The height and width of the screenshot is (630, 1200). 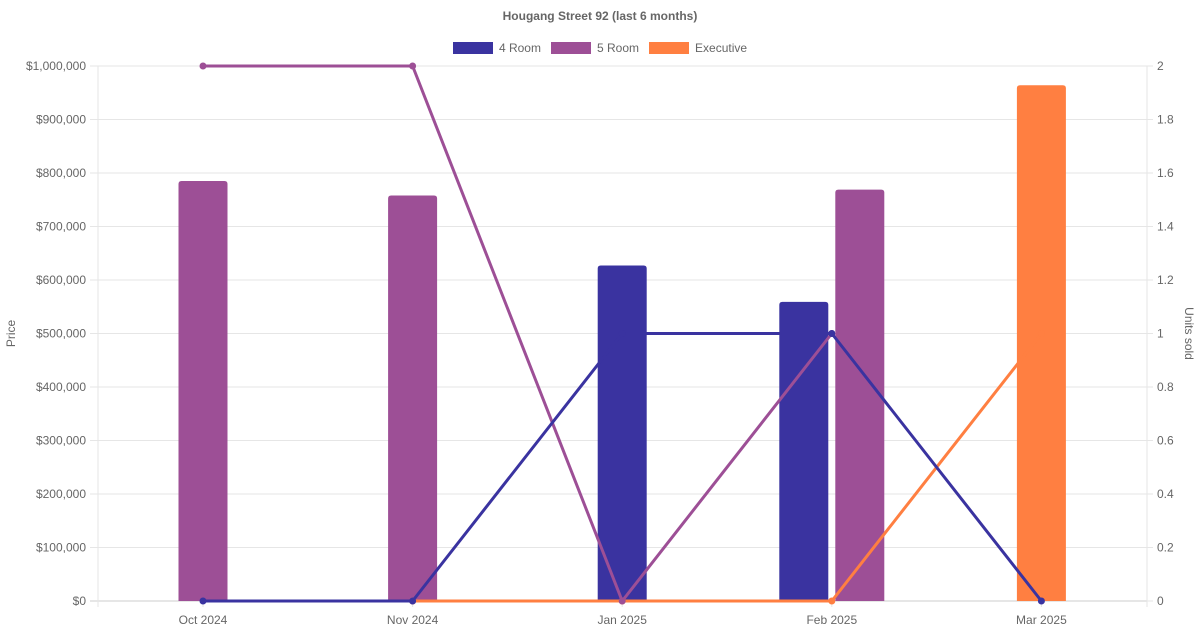 I want to click on x-tick-label: Mar 2025, so click(x=1041, y=620).